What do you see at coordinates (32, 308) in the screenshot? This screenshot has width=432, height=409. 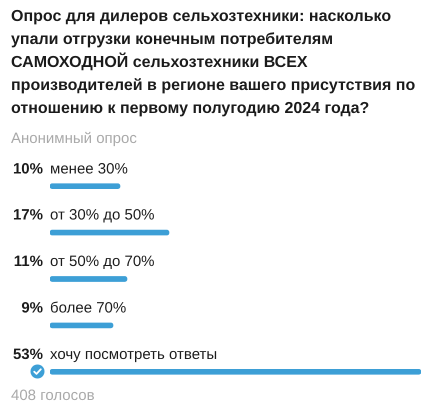 I see `data-label: 9%` at bounding box center [32, 308].